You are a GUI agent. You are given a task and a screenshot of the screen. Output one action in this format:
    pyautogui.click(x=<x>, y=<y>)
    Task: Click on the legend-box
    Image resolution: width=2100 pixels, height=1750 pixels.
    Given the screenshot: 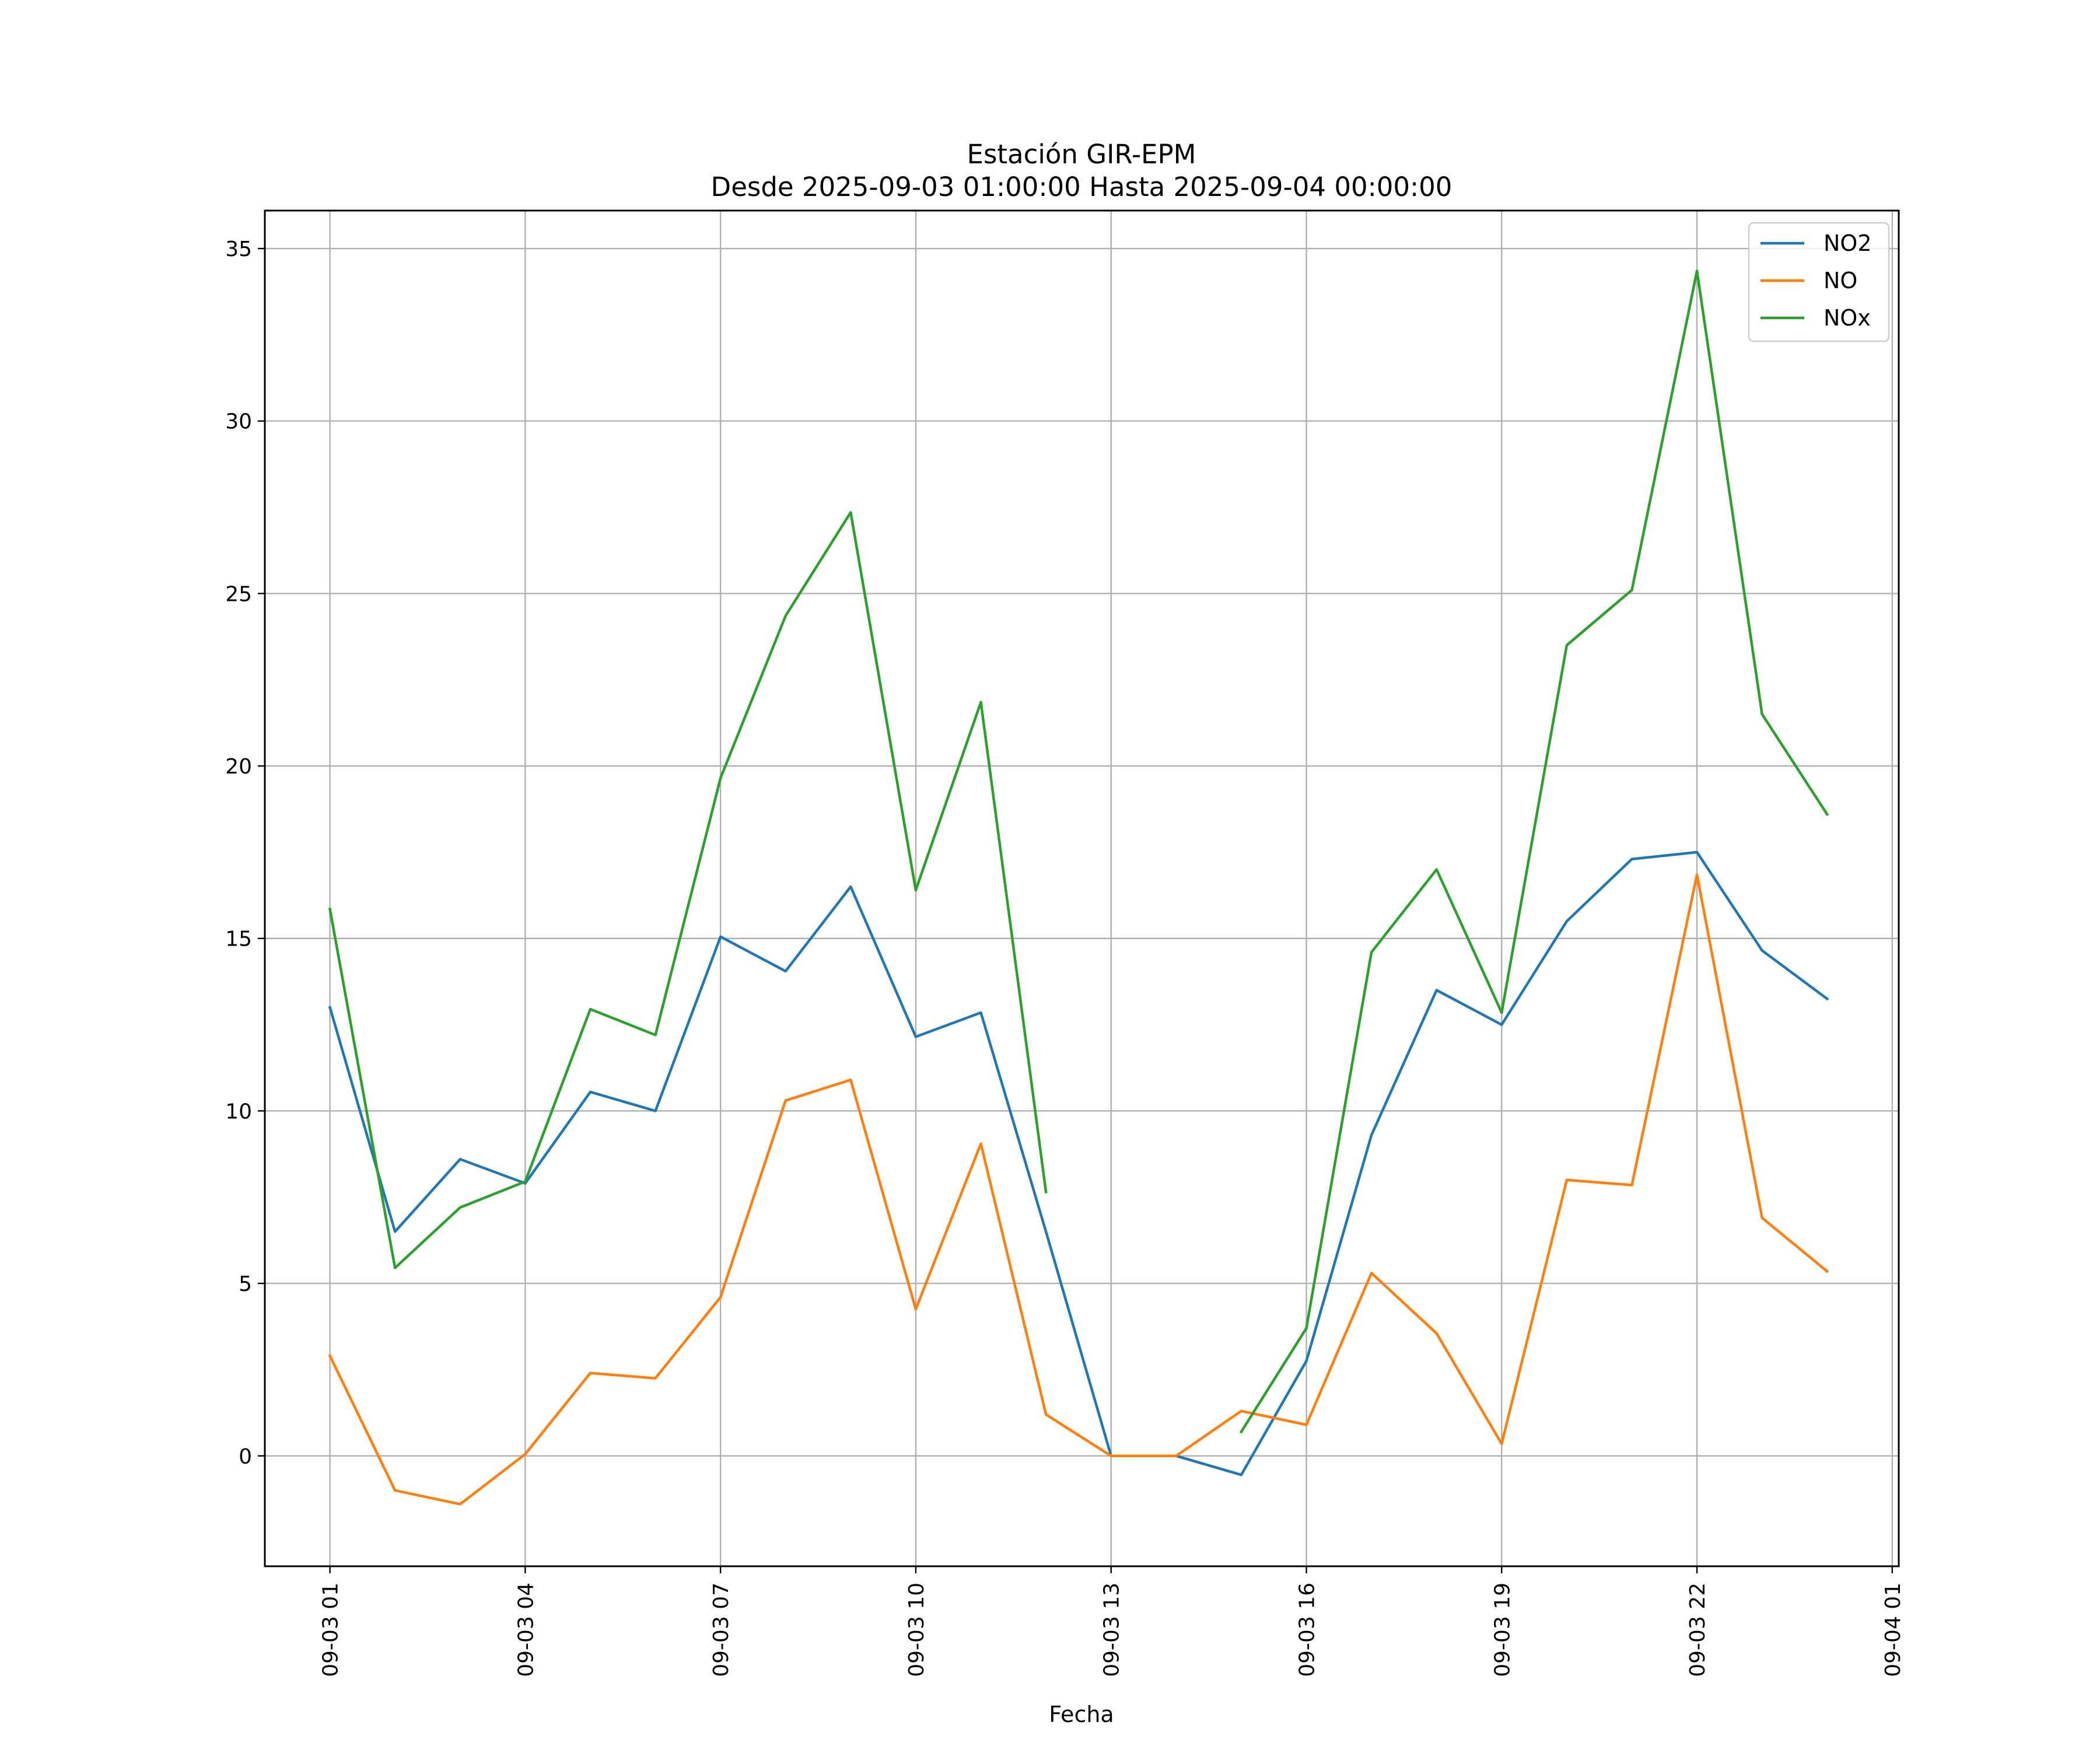 What is the action you would take?
    pyautogui.click(x=1819, y=282)
    